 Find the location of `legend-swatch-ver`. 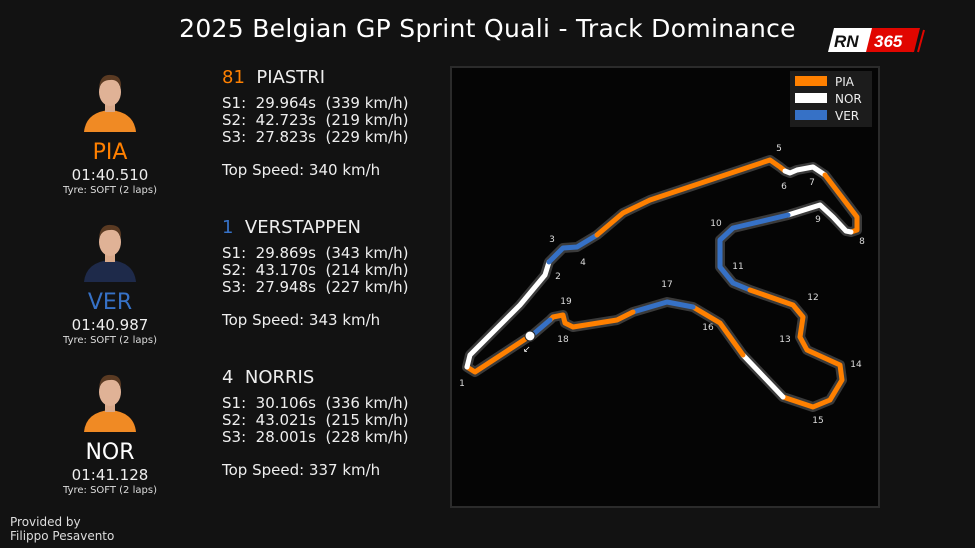

legend-swatch-ver is located at coordinates (811, 115).